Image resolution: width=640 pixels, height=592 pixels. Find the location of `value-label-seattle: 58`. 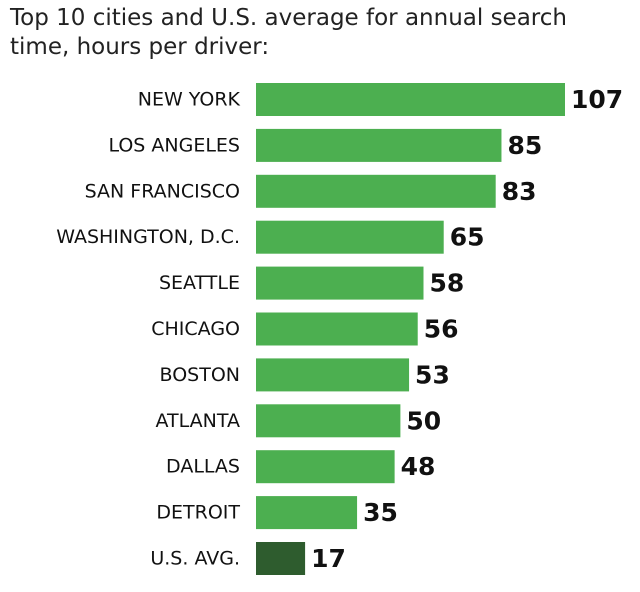

value-label-seattle: 58 is located at coordinates (446, 283).